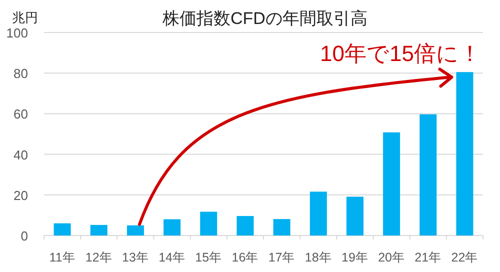  I want to click on y-tick-label: 0, so click(24, 236).